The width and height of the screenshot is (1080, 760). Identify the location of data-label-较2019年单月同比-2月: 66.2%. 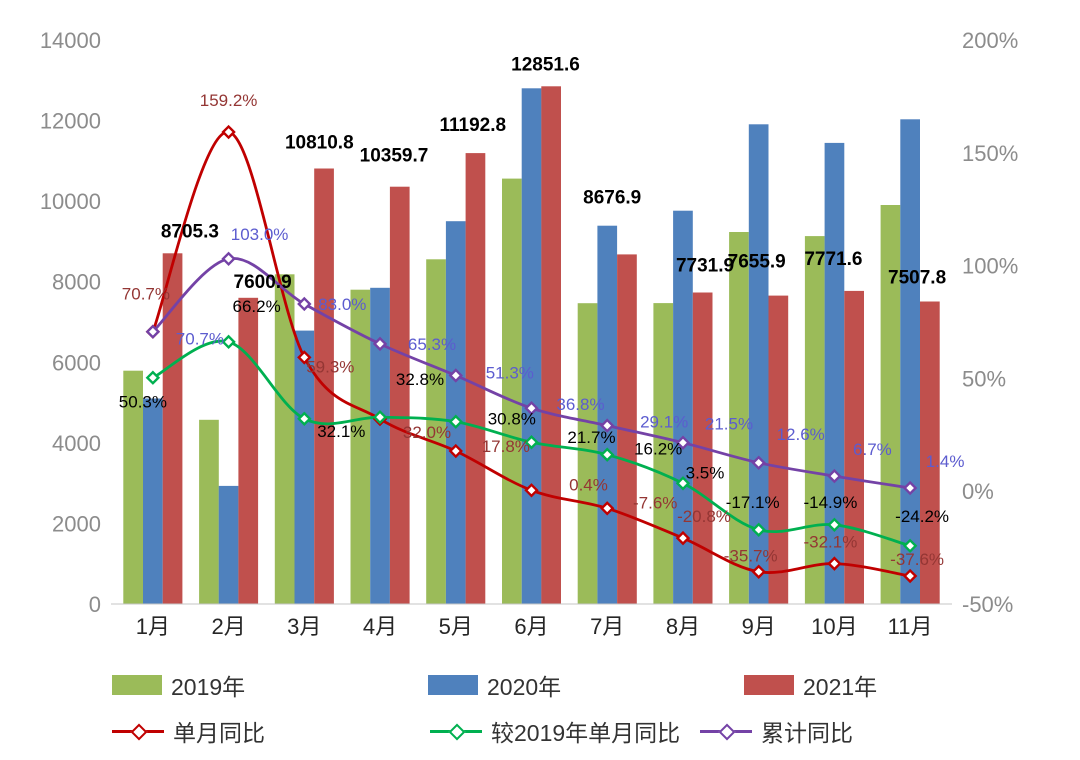
(256, 306).